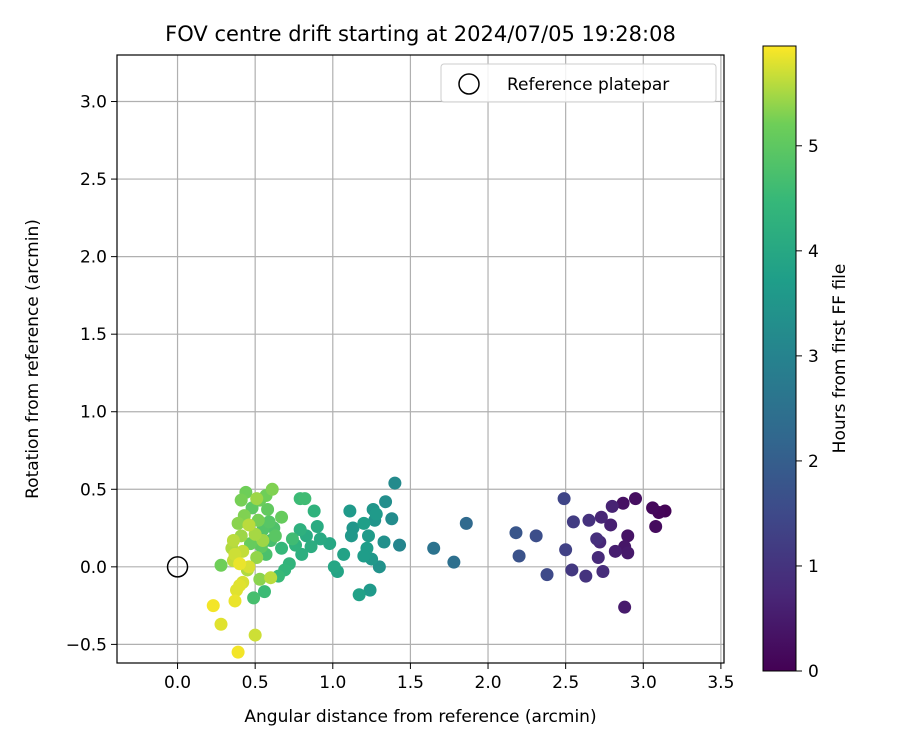  I want to click on y-axis-label: Rotation from reference (arcmin), so click(33, 359).